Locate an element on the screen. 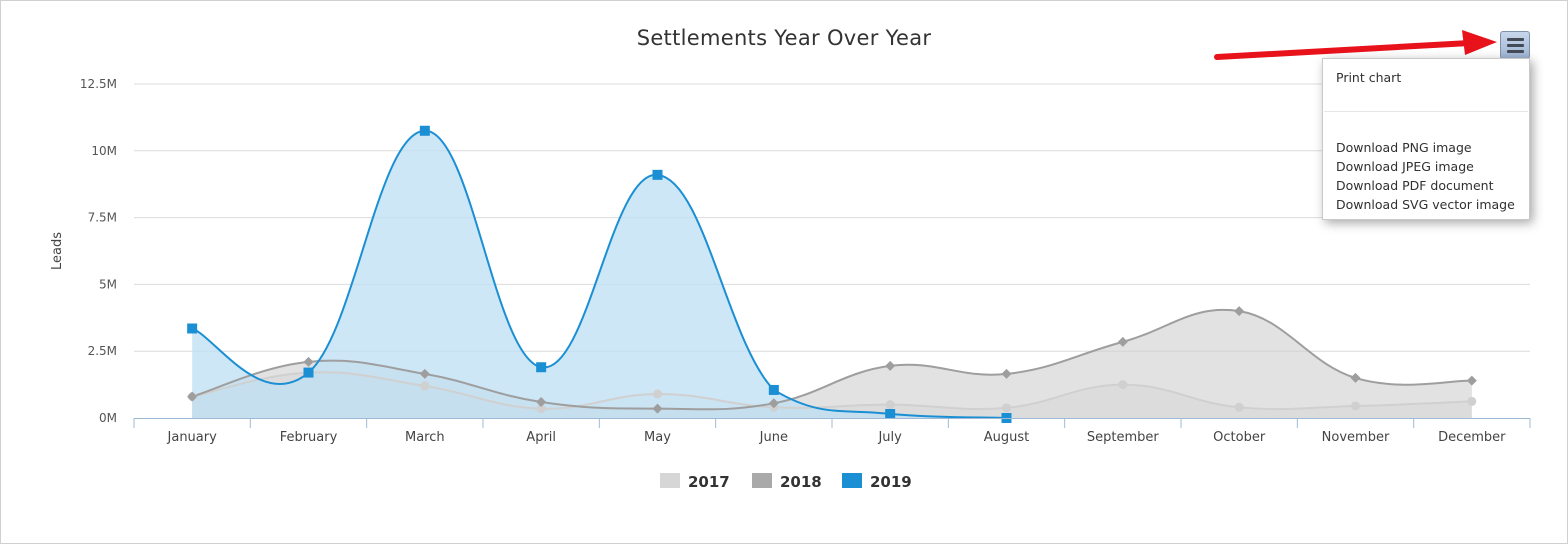  x-tick-label: January is located at coordinates (192, 437).